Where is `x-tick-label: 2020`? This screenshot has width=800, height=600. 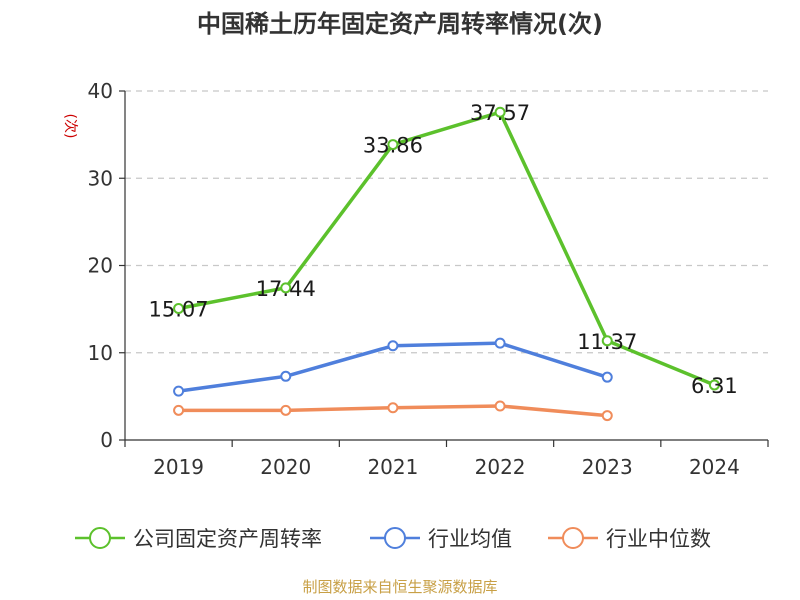
x-tick-label: 2020 is located at coordinates (285, 467).